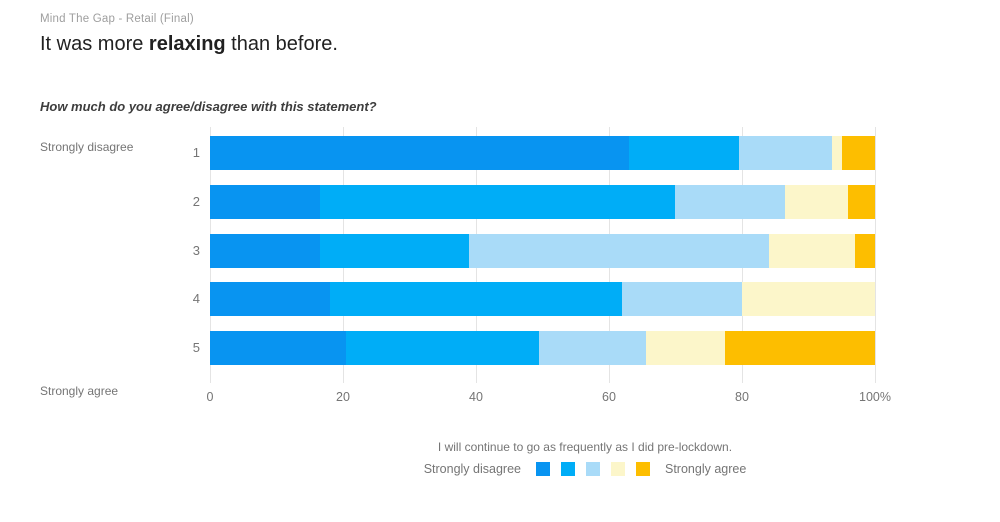 The width and height of the screenshot is (1000, 522). I want to click on legend-swatches, so click(592, 469).